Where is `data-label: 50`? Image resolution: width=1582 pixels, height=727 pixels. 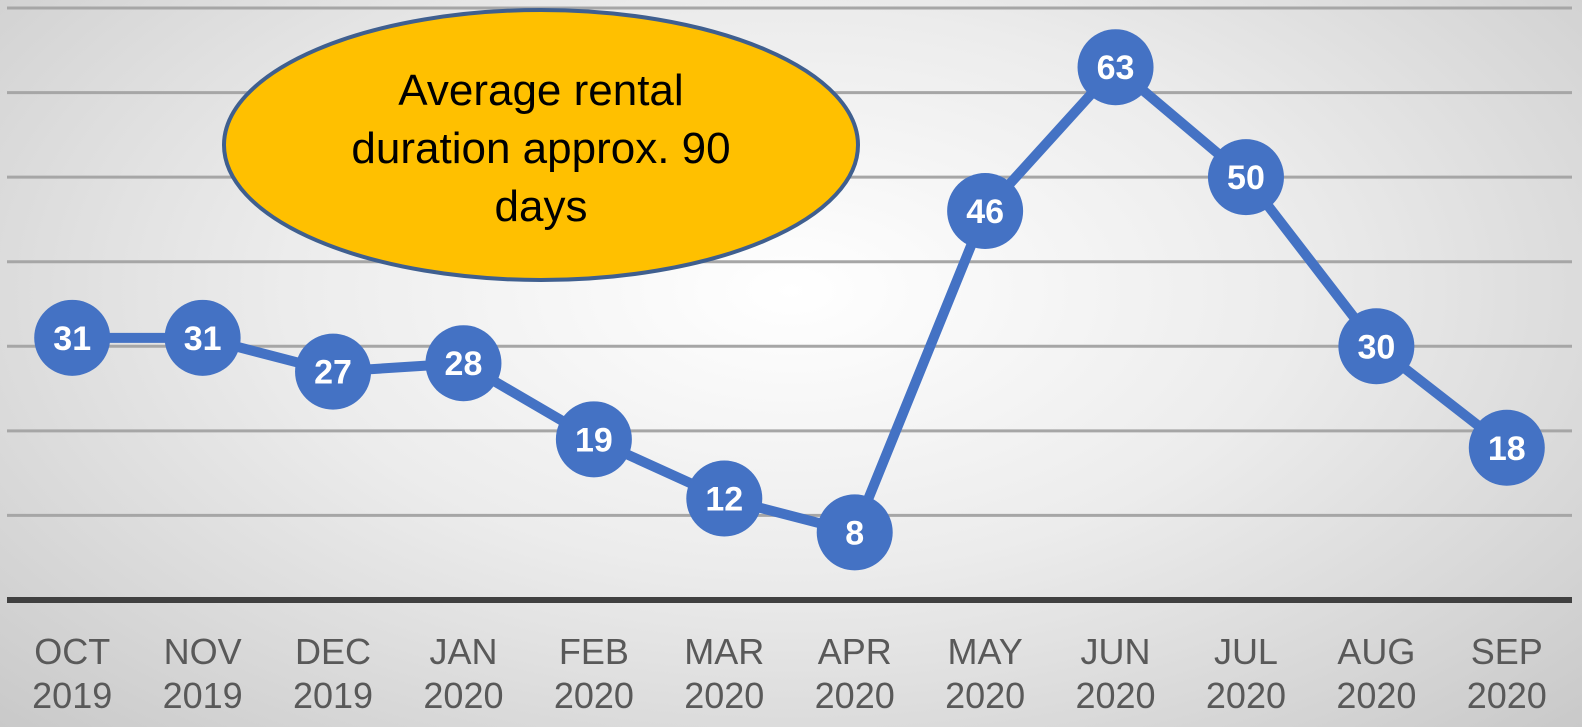
data-label: 50 is located at coordinates (1246, 178).